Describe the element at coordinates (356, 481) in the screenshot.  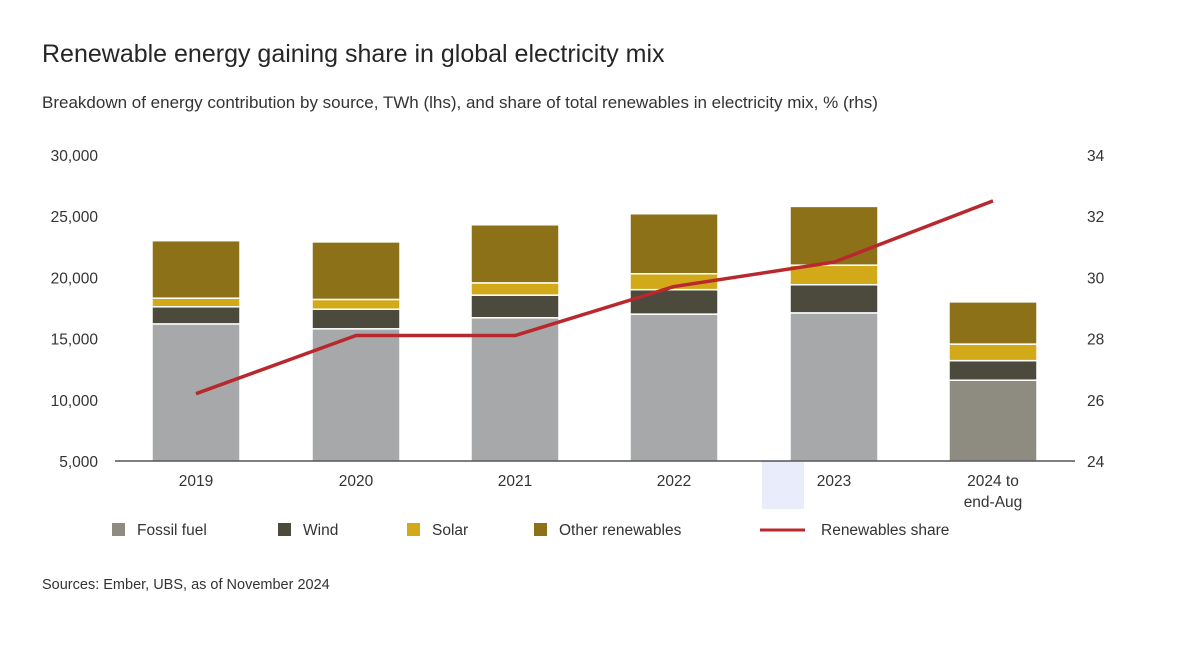
I see `x-tick-label: 2020` at that location.